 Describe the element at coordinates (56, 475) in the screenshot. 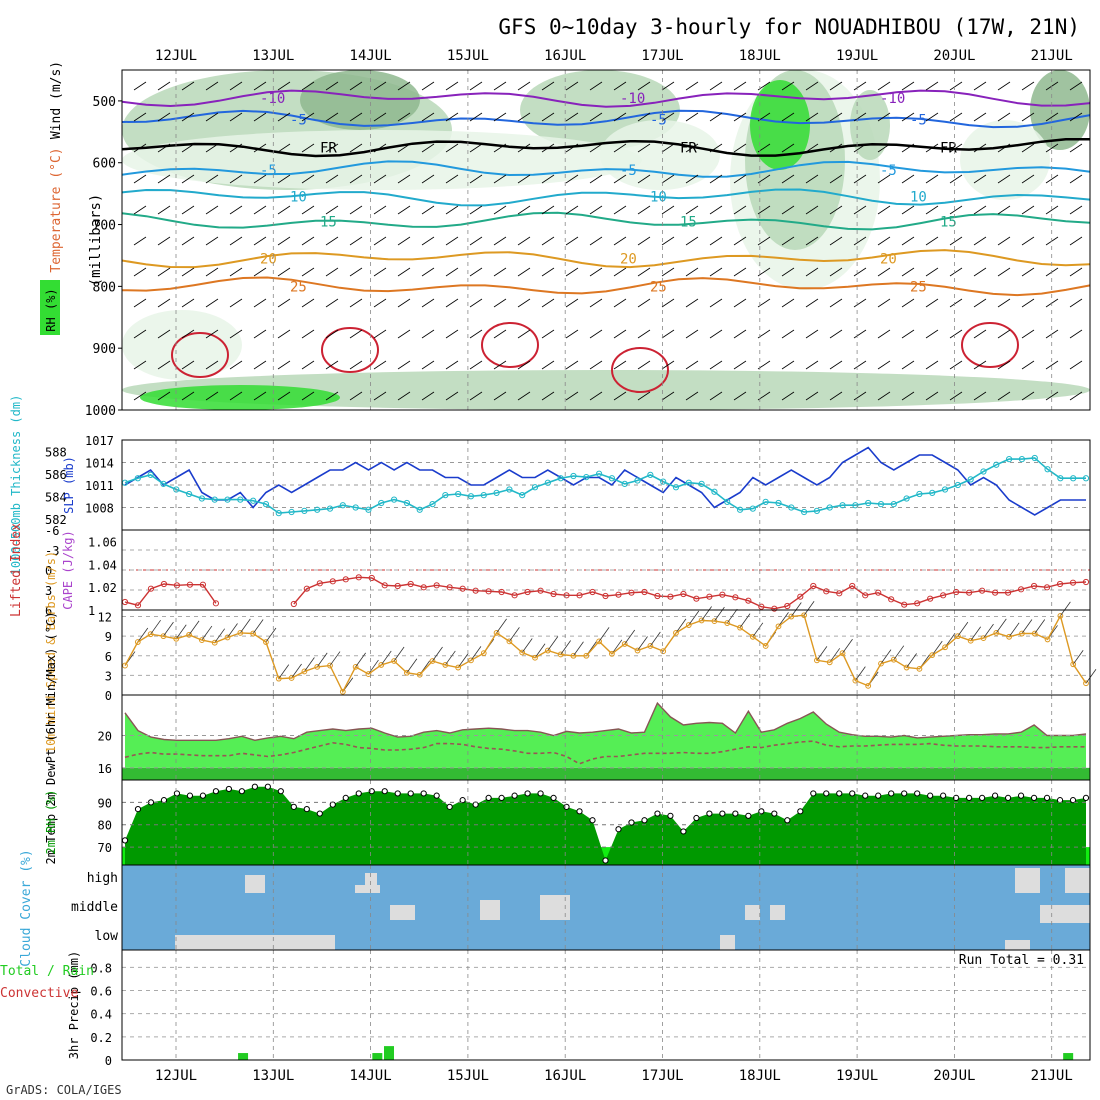

I see `ytick-label-thickness: 586` at that location.